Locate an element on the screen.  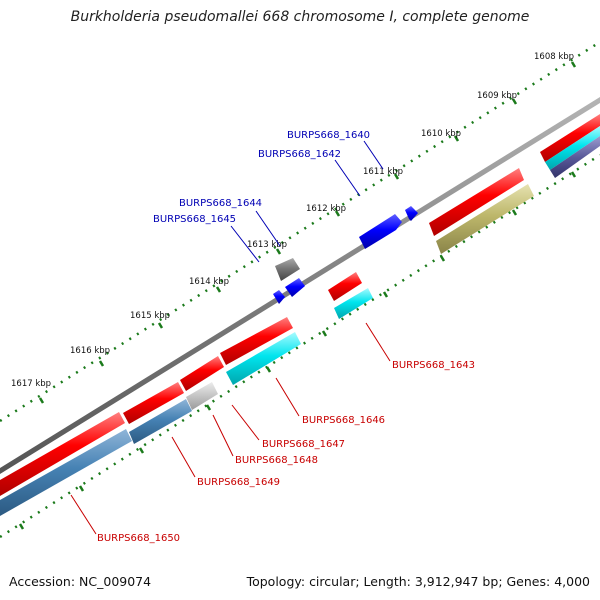
tick-label-1612: 1612 kbp is located at coordinates (326, 209).